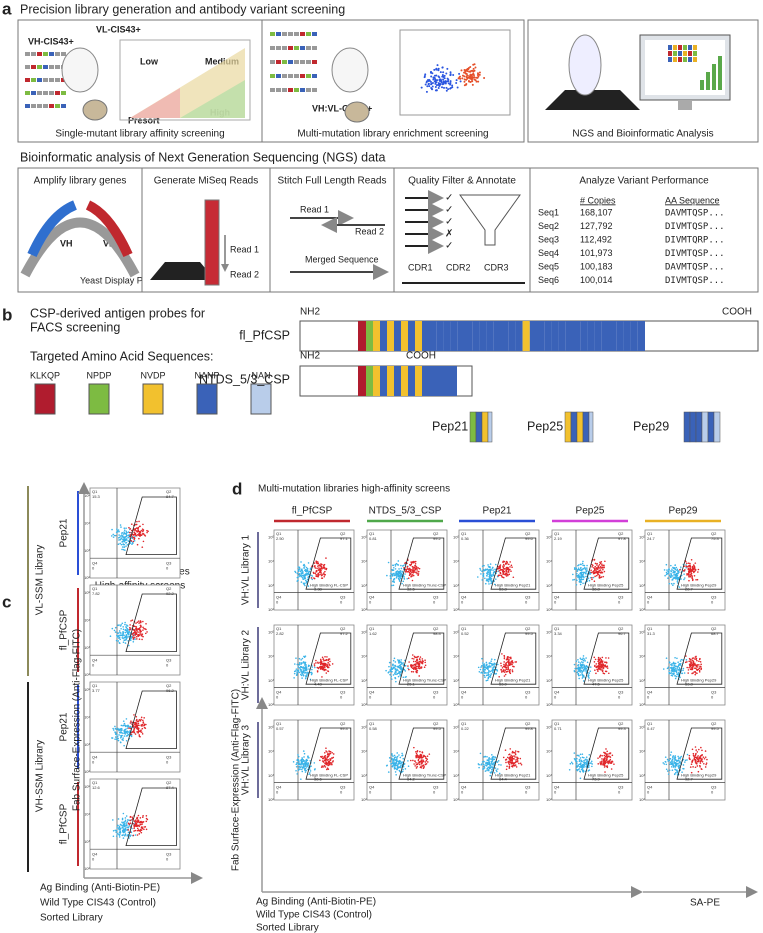 The width and height of the screenshot is (763, 933). What do you see at coordinates (45, 375) in the screenshot?
I see `motif-name: KLKQP` at bounding box center [45, 375].